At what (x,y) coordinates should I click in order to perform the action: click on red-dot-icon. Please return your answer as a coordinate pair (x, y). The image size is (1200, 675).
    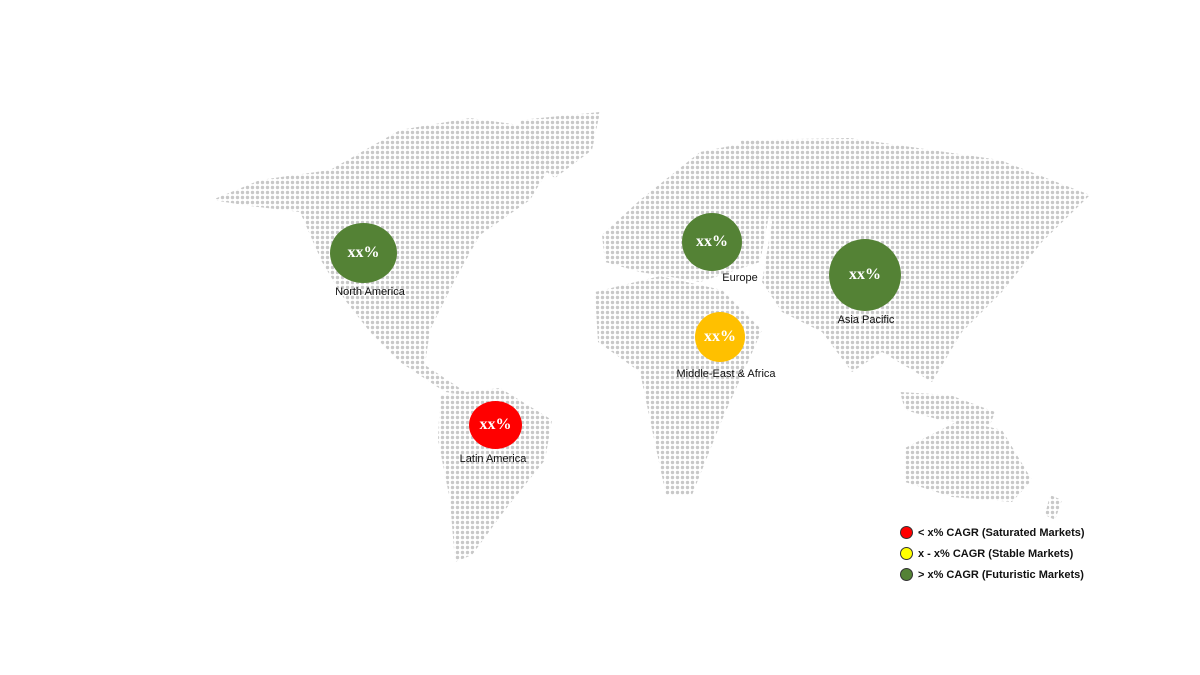
    Looking at the image, I should click on (906, 532).